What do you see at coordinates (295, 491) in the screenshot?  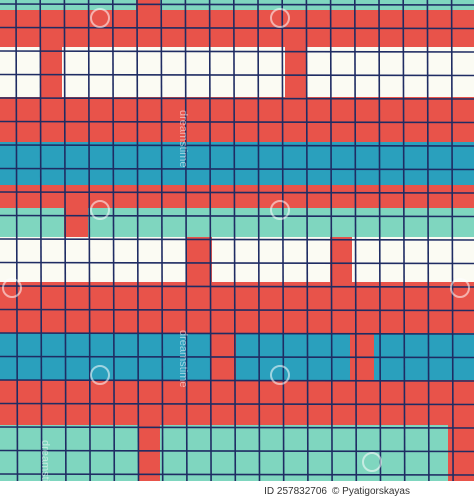 I see `footer-id: ID 257832706` at bounding box center [295, 491].